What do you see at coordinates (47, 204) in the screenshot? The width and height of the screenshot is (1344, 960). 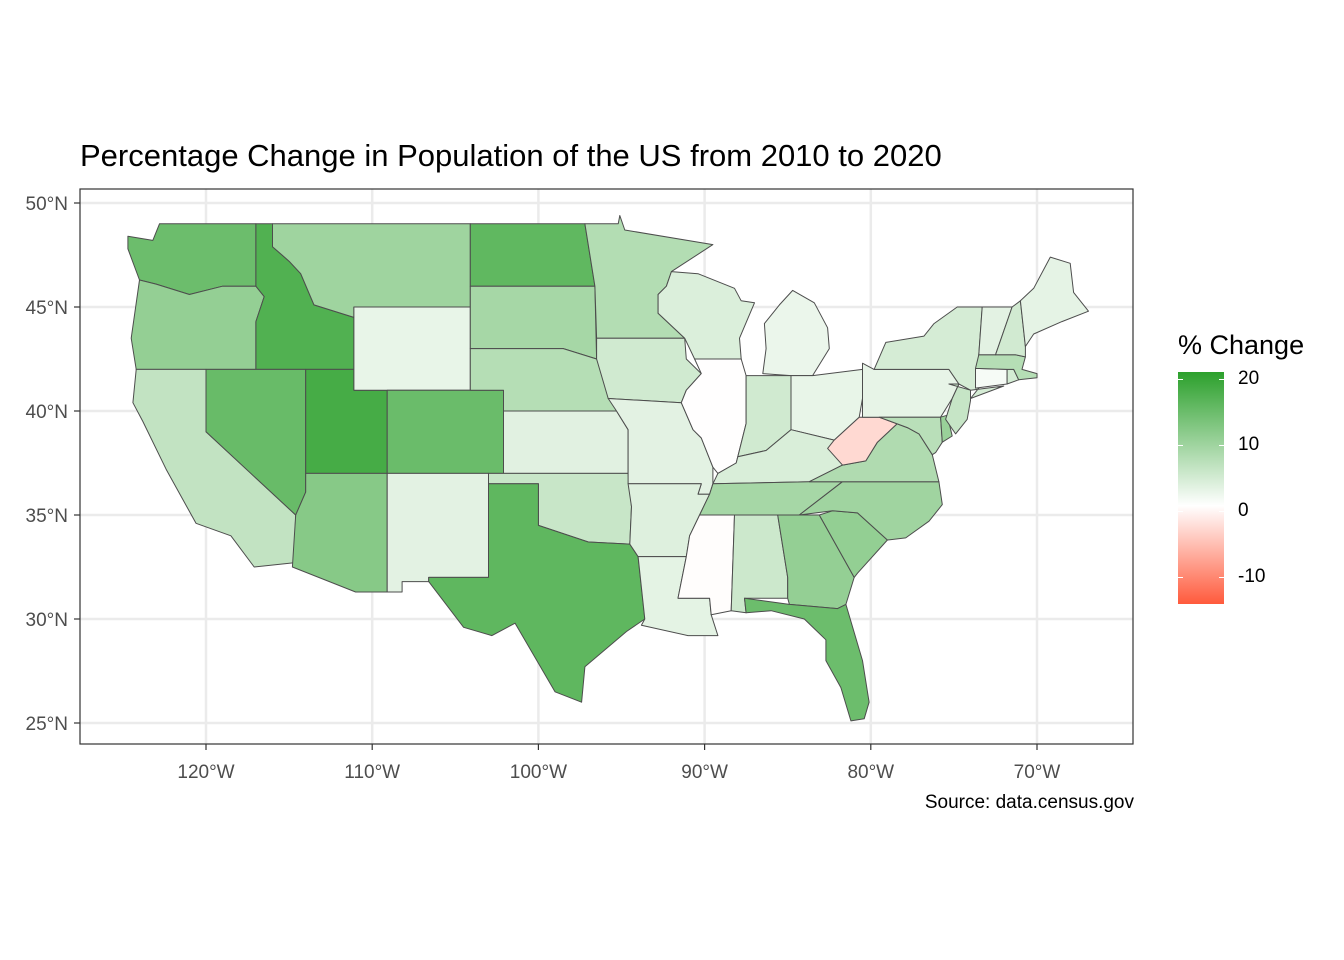 I see `y-tick-label: 50°N` at bounding box center [47, 204].